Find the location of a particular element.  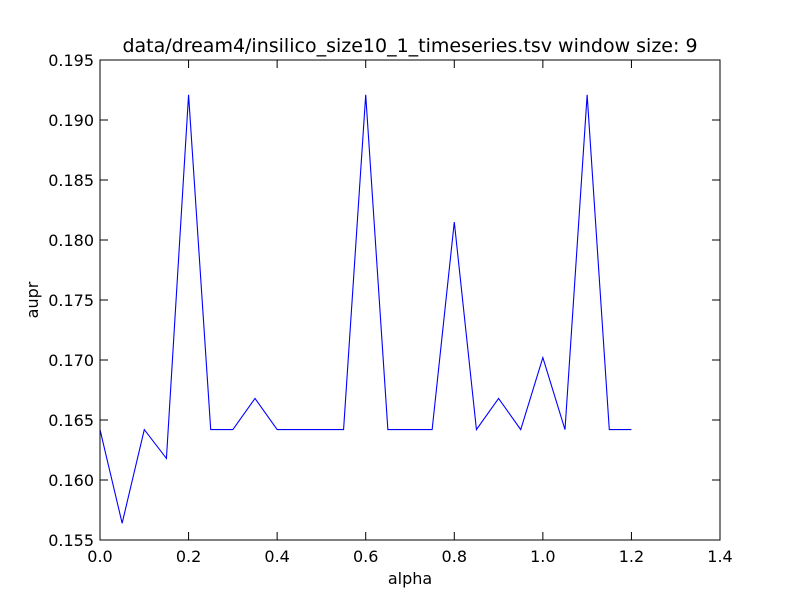

x-tick-label: 0.8 is located at coordinates (454, 556).